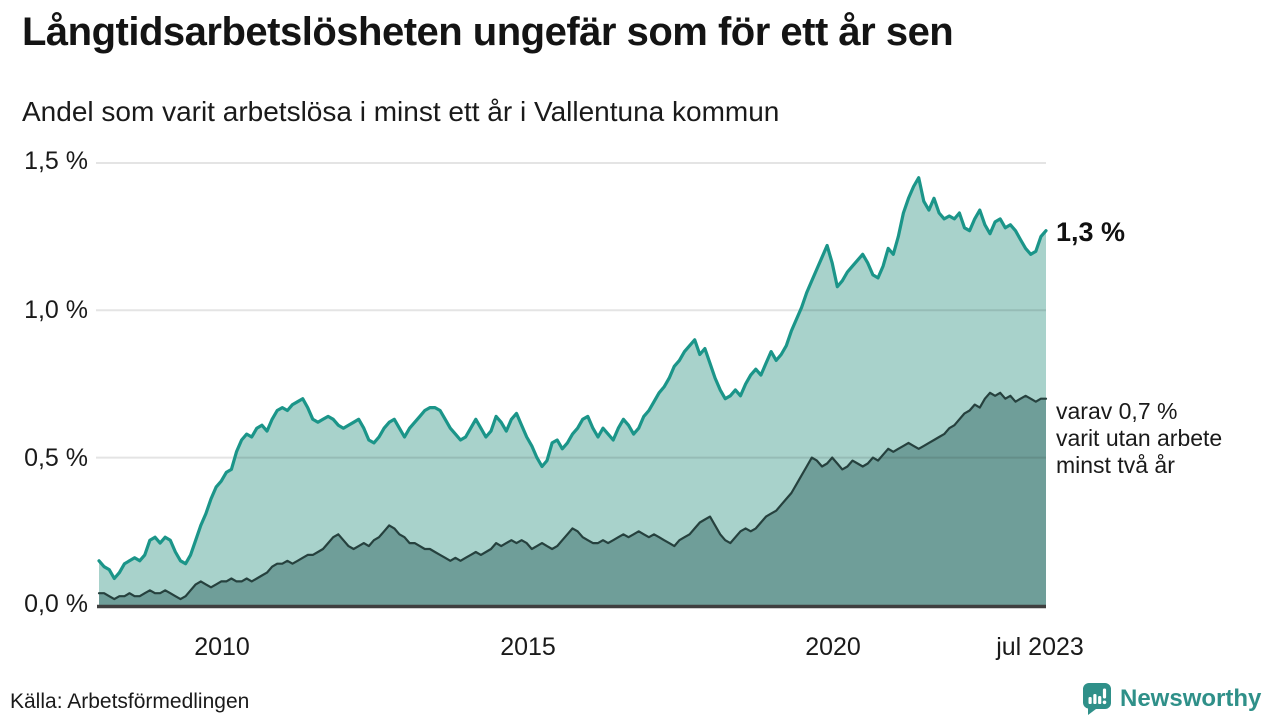 The image size is (1280, 720). Describe the element at coordinates (1091, 232) in the screenshot. I see `latest-value-label: 1,3 %` at that location.